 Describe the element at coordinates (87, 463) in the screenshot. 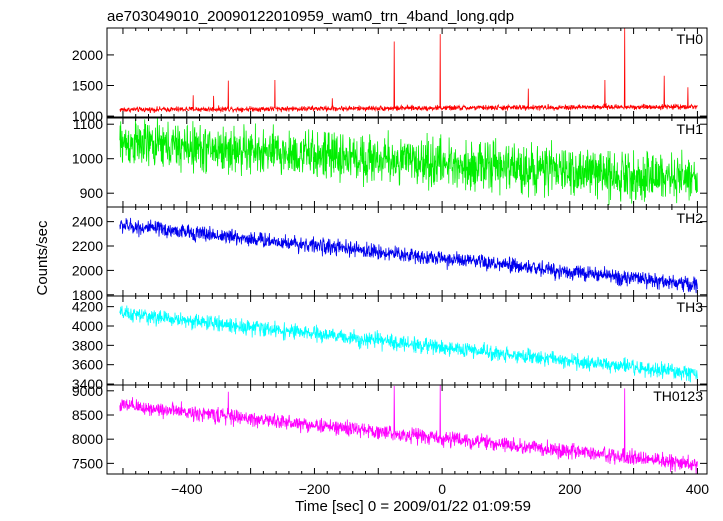

I see `y-tick-label: 7500` at that location.